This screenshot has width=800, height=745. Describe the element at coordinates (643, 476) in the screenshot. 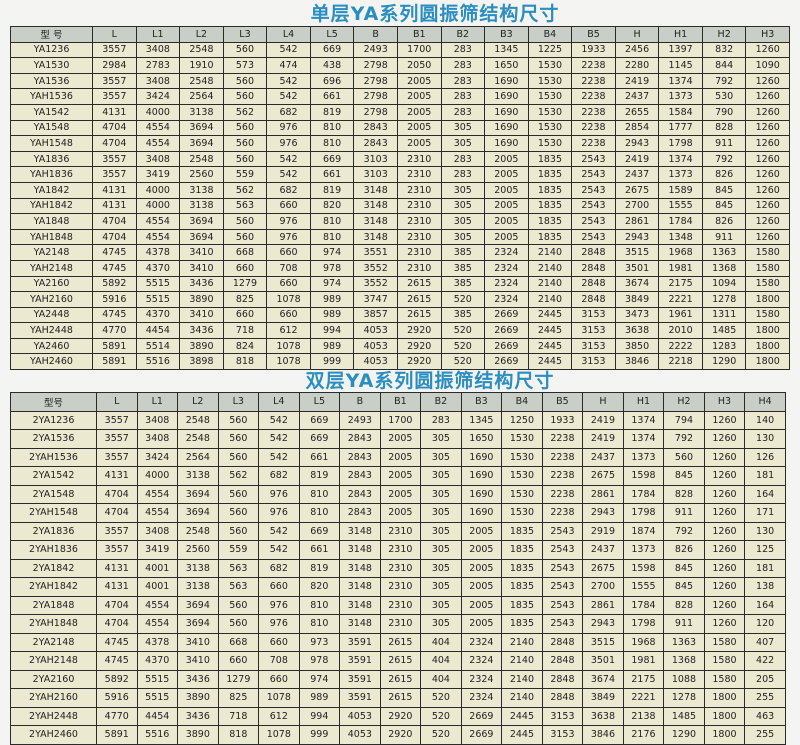

I see `dimension-cell: 1598` at that location.